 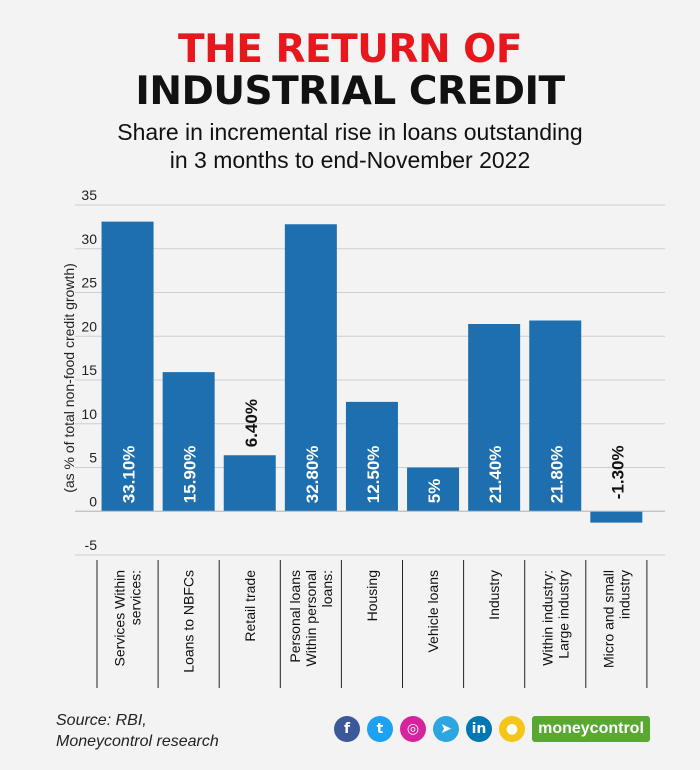 I want to click on data-label: 15.90%, so click(x=190, y=475).